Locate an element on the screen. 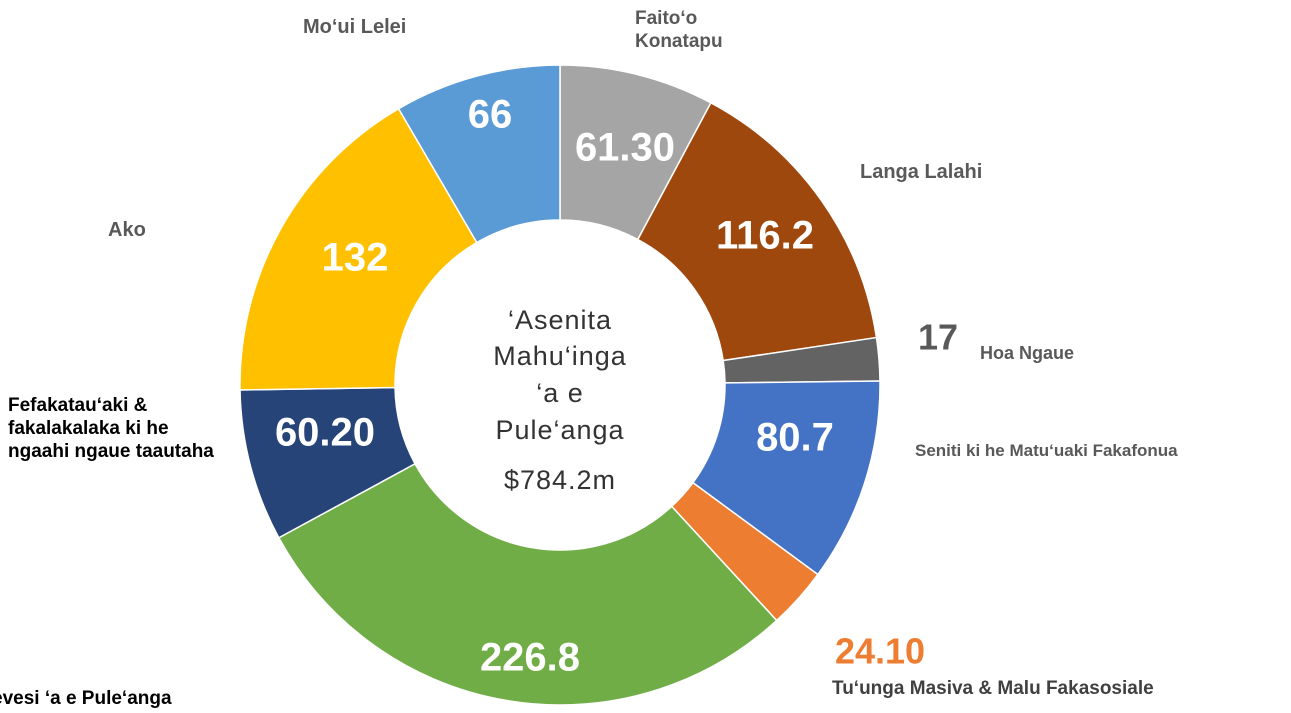  data-label: 60.20 is located at coordinates (325, 433).